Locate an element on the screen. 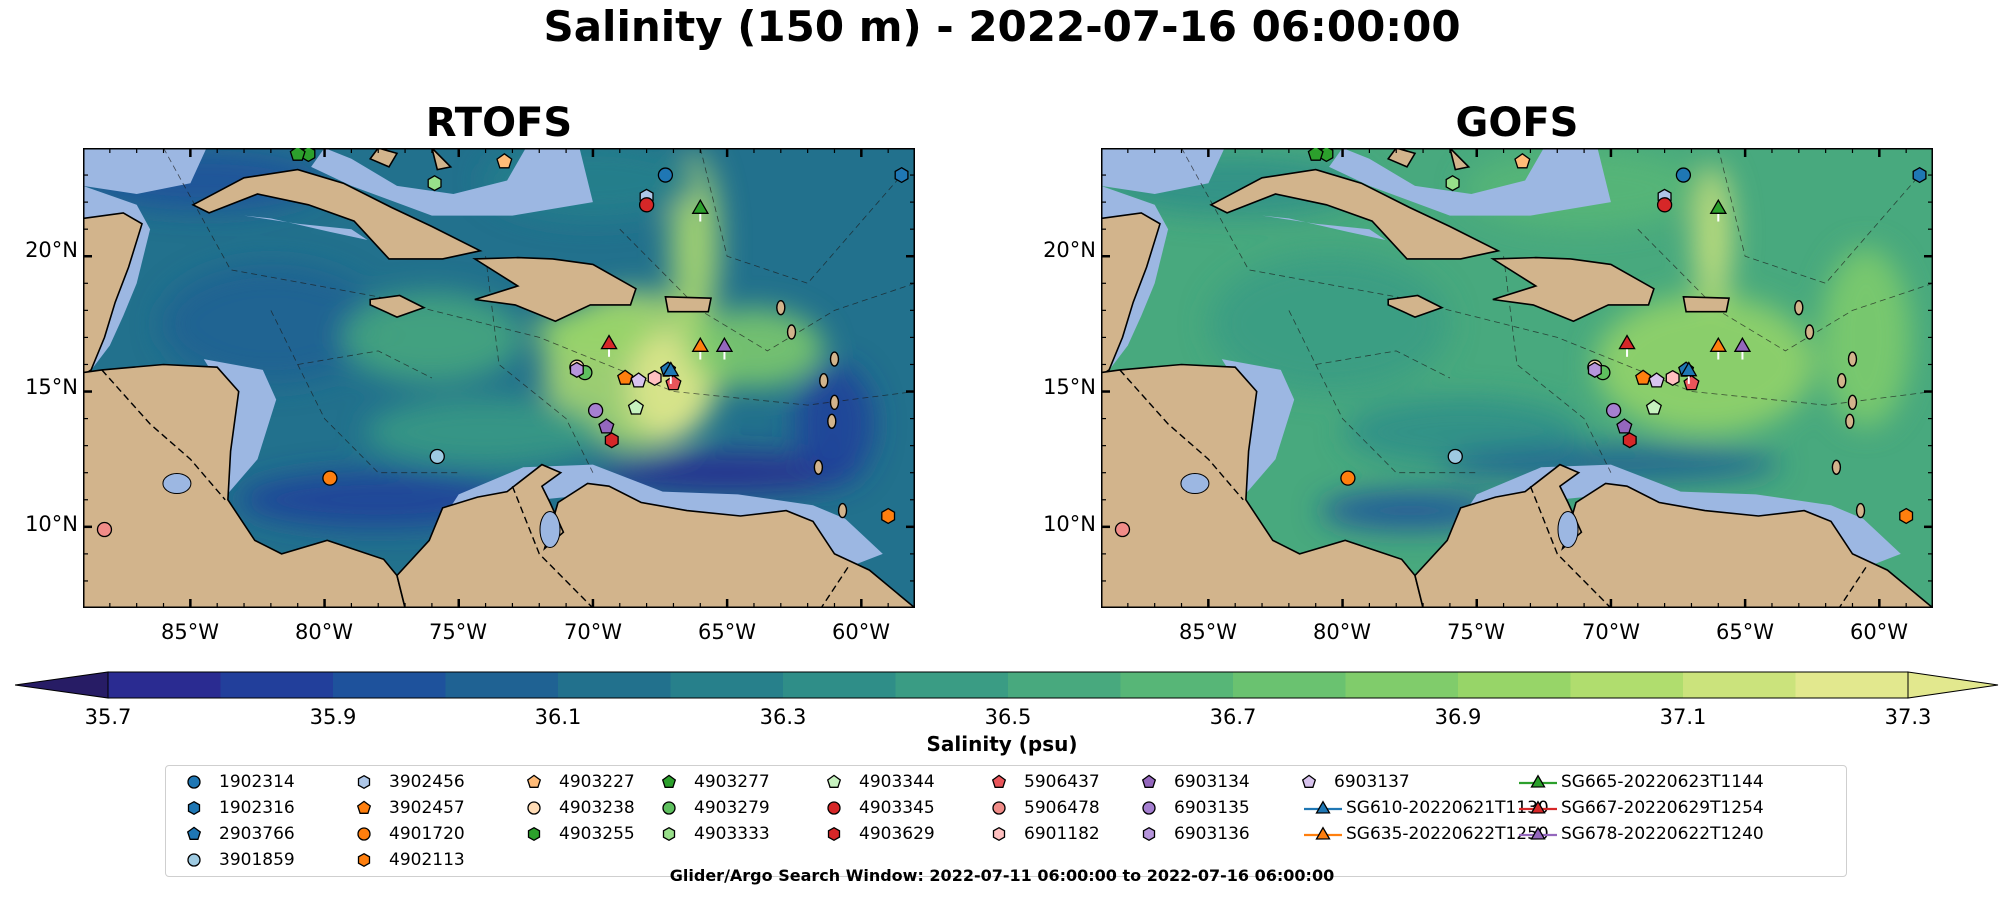 The height and width of the screenshot is (897, 2004). legend-item: 4903227 is located at coordinates (580, 782).